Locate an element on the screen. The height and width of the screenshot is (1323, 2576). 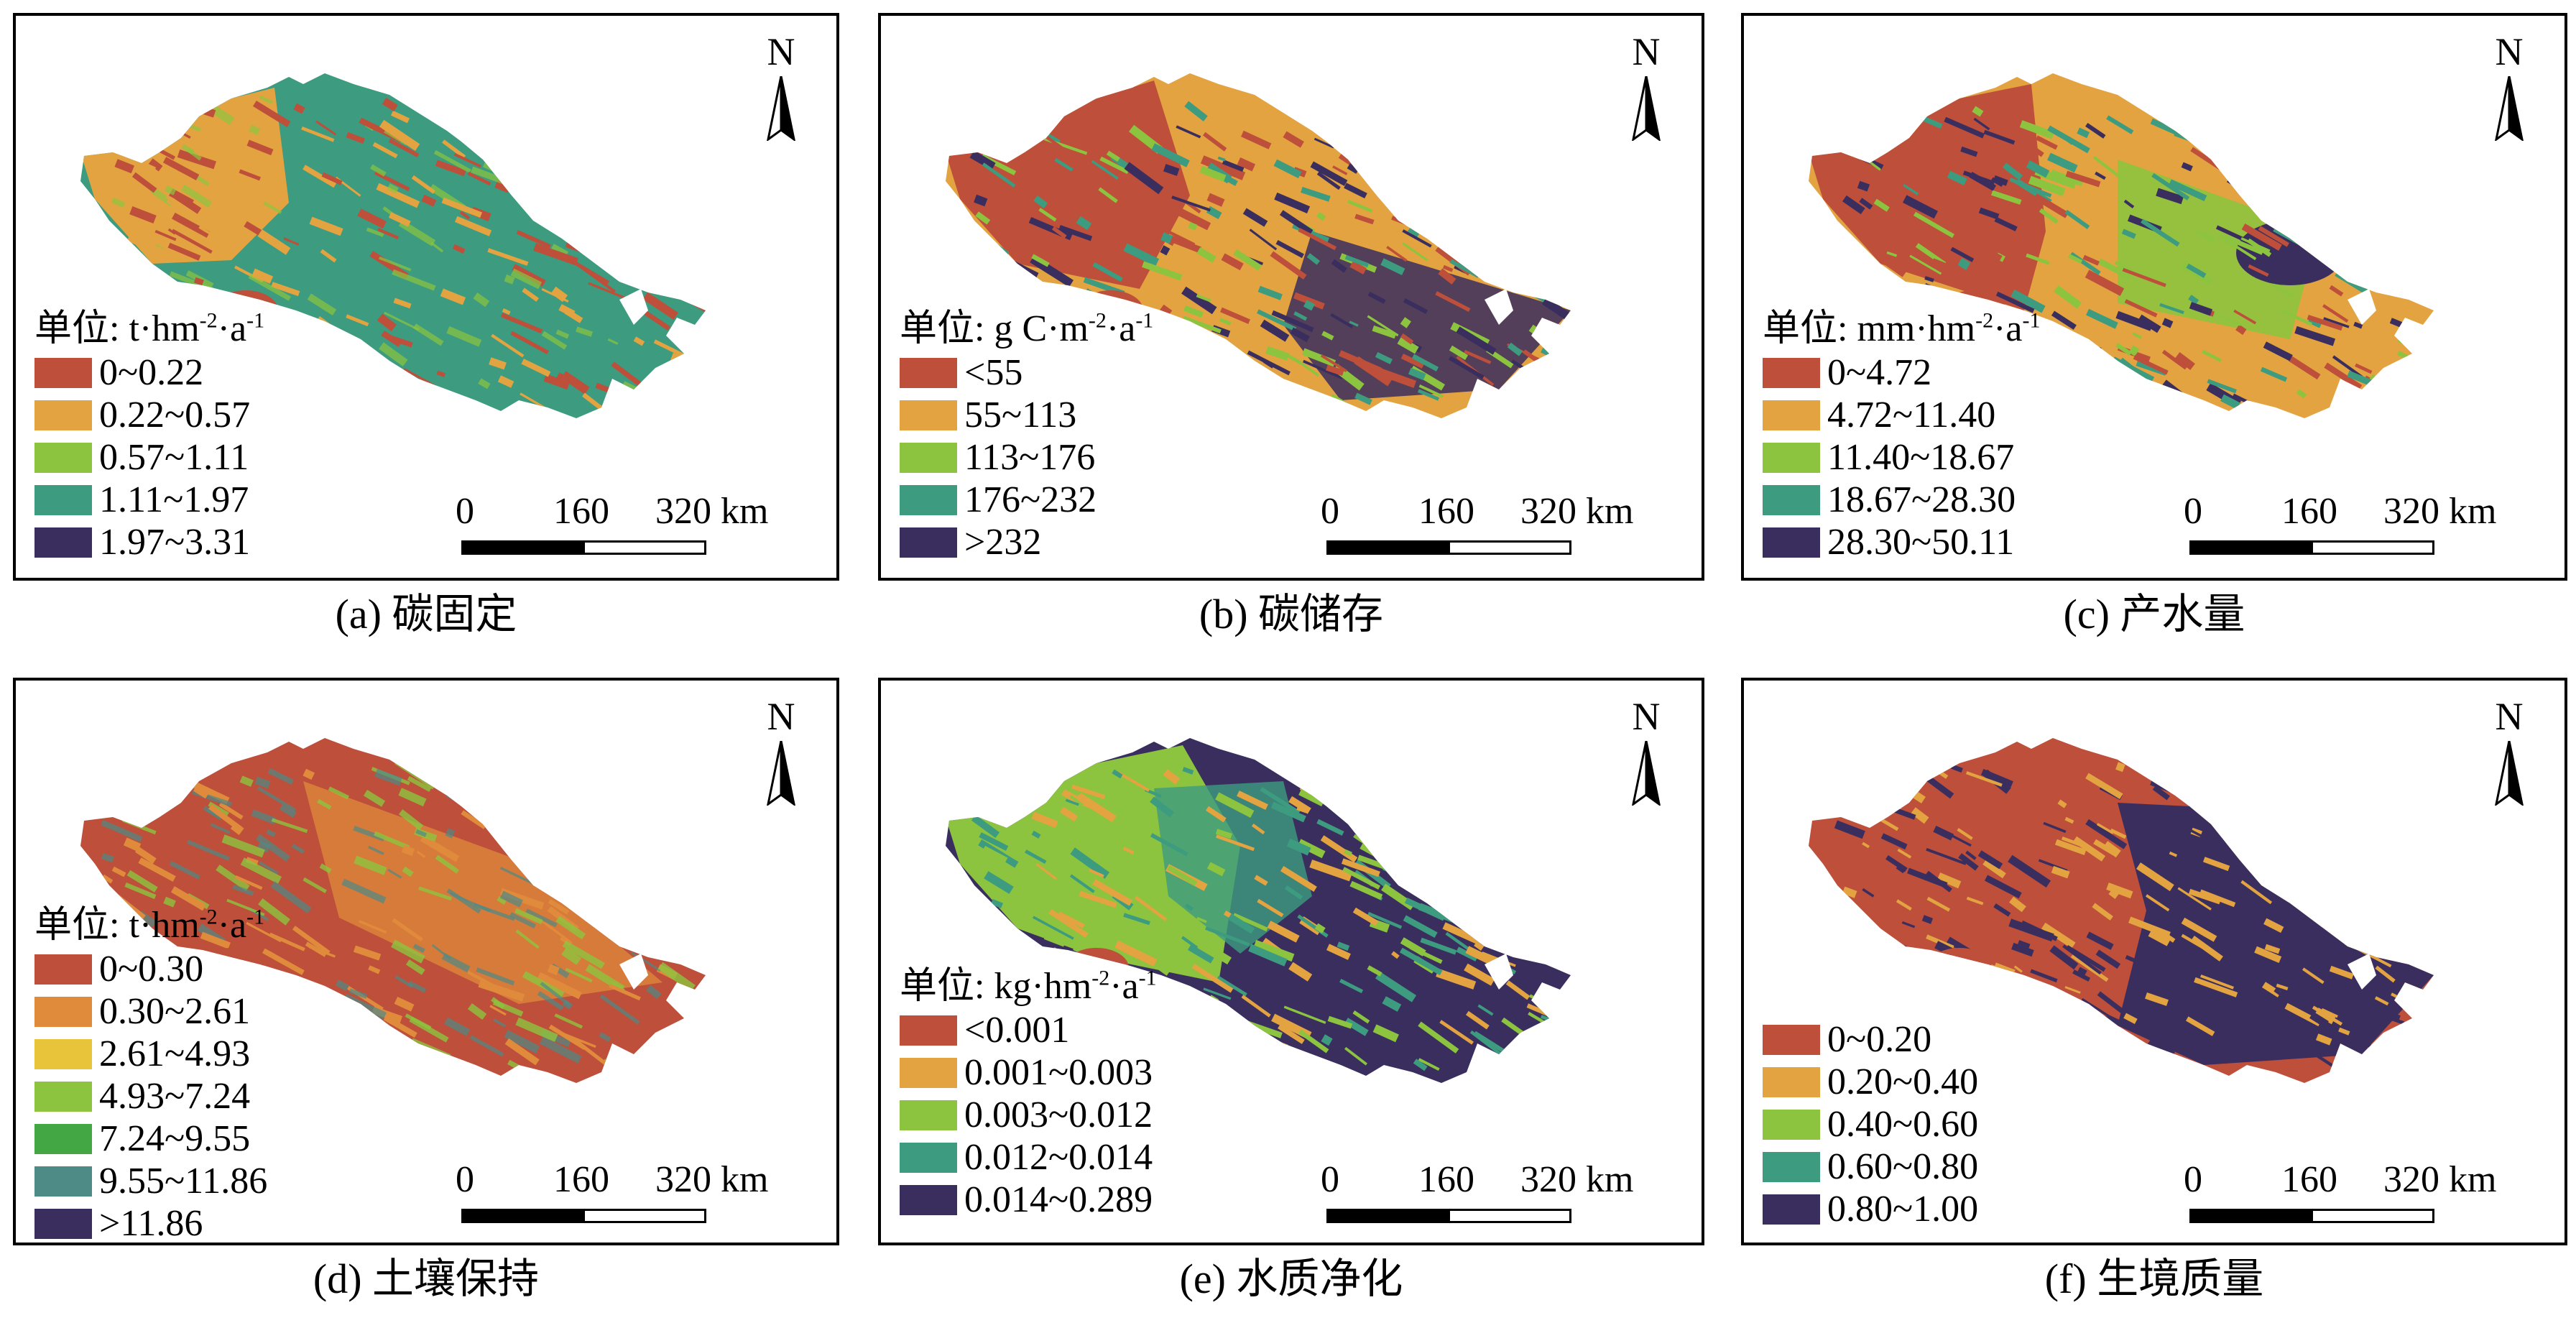
panel-caption: (a) 碳固定 is located at coordinates (426, 614).